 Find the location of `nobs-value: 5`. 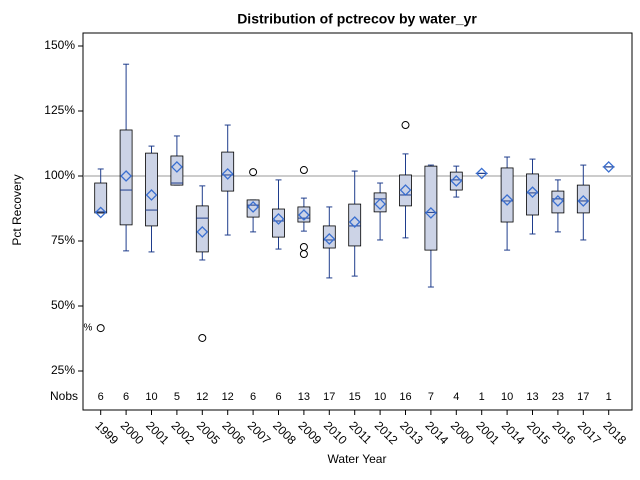

nobs-value: 5 is located at coordinates (177, 397).